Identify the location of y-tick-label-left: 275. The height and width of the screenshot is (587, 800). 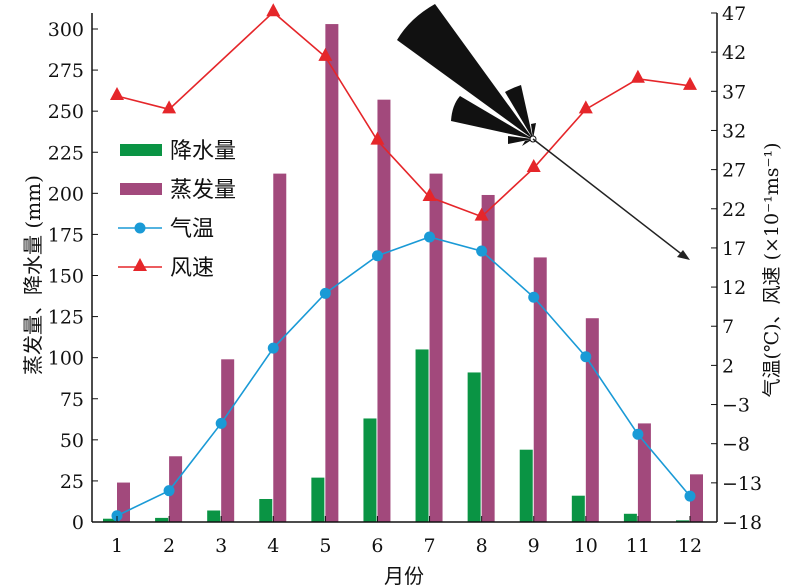
(66, 71).